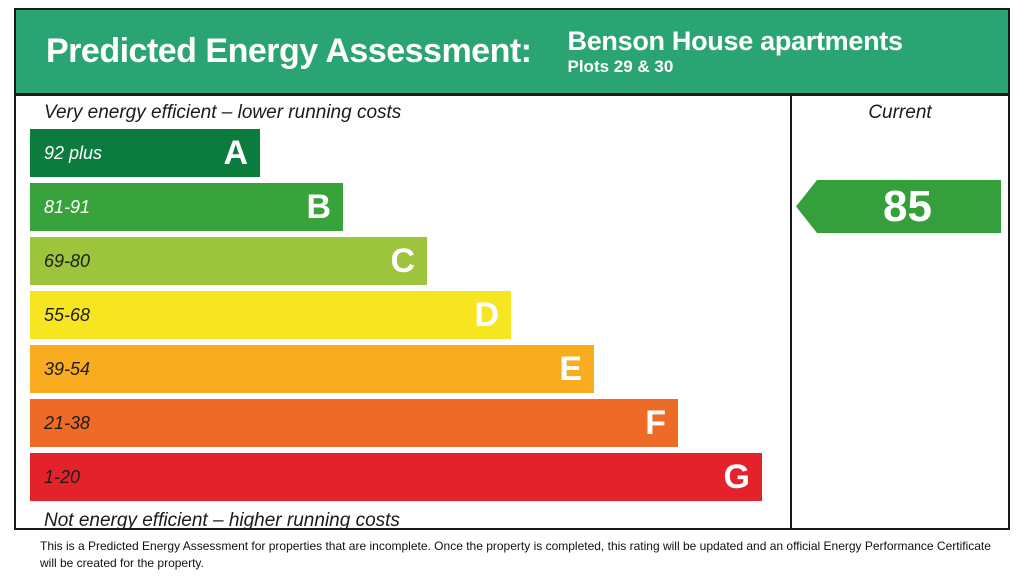 The height and width of the screenshot is (576, 1024). What do you see at coordinates (186, 207) in the screenshot?
I see `band-bar-b: 81-91 B` at bounding box center [186, 207].